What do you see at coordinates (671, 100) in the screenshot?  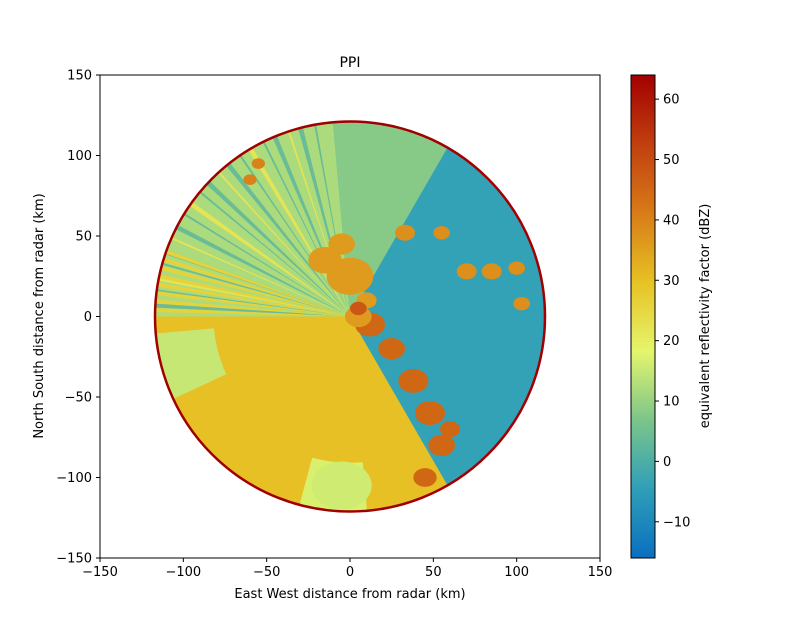 I see `colorbar-tick-label: 60` at bounding box center [671, 100].